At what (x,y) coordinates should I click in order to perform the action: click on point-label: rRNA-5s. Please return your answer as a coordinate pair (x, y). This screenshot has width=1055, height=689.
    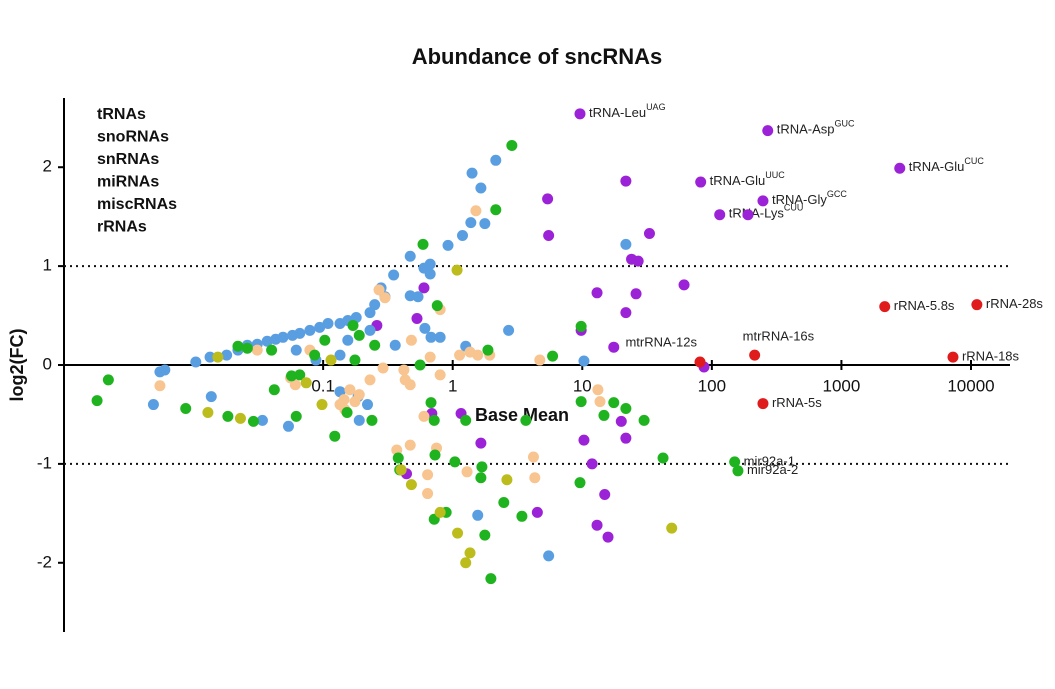
    Looking at the image, I should click on (797, 402).